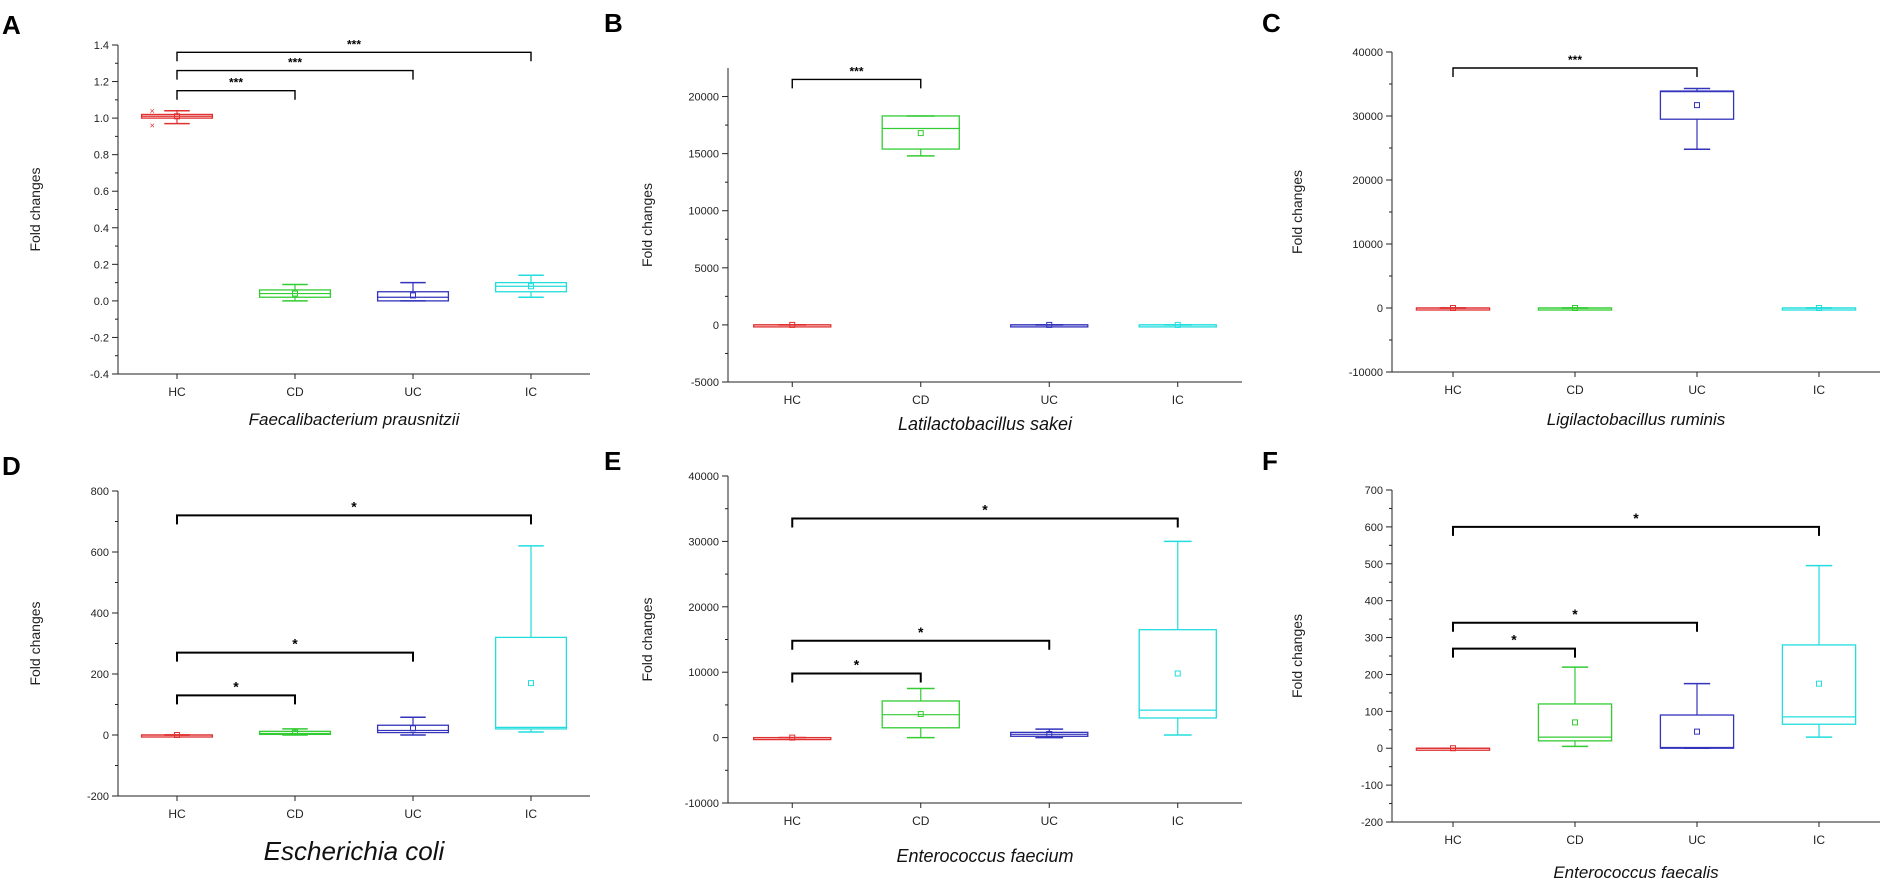 Image resolution: width=1902 pixels, height=893 pixels. What do you see at coordinates (355, 851) in the screenshot?
I see `organism-title: Escherichia coli` at bounding box center [355, 851].